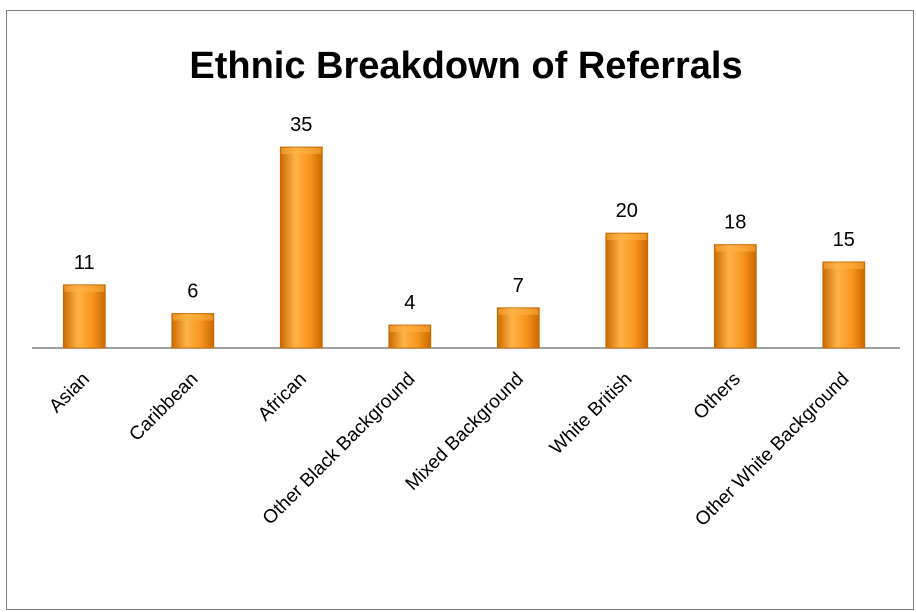  I want to click on data-label: 11, so click(84, 263).